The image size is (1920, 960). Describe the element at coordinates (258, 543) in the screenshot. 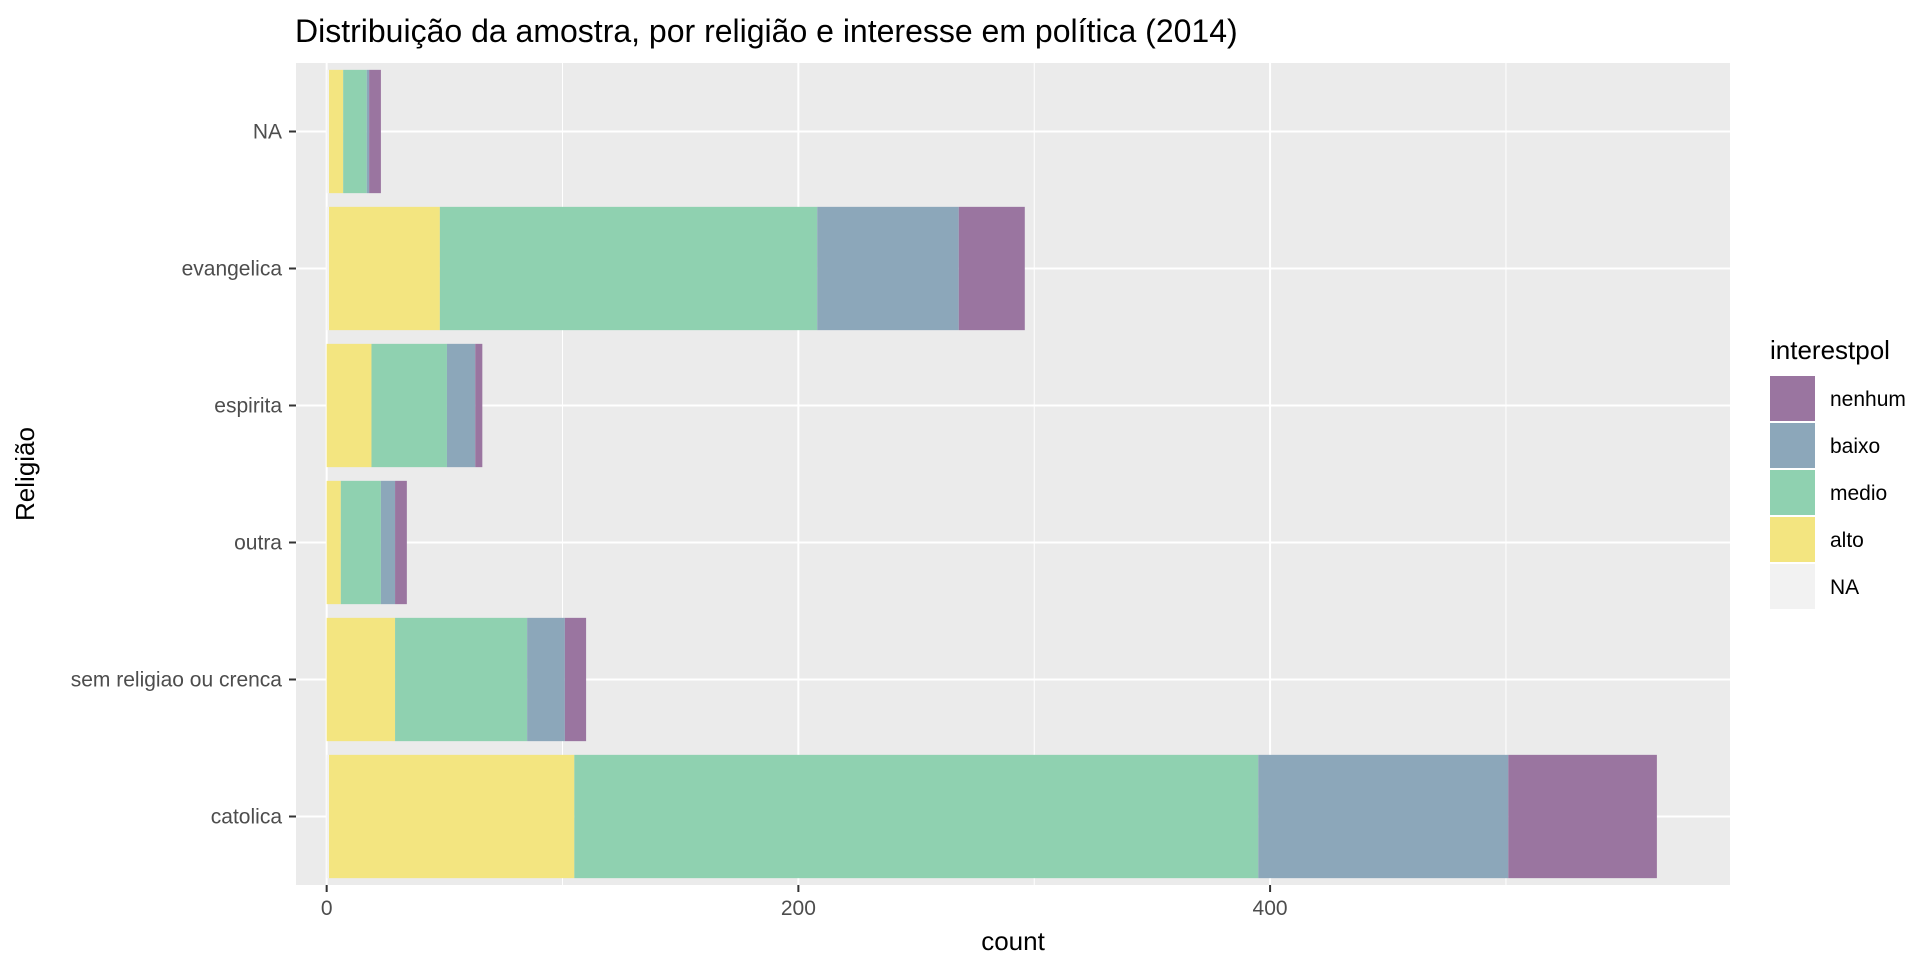

I see `y-tick-label: outra` at that location.